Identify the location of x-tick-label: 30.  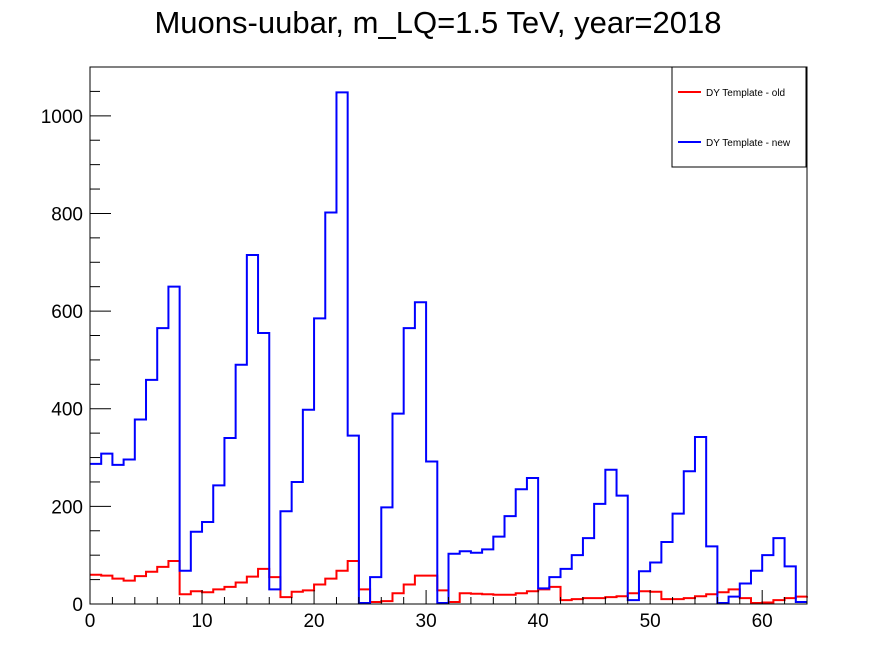
(426, 621).